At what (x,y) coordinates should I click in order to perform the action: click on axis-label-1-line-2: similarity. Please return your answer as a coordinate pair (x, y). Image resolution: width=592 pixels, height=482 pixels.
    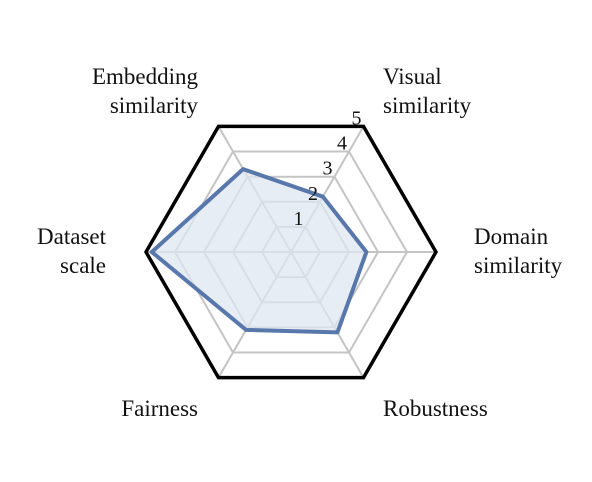
    Looking at the image, I should click on (427, 105).